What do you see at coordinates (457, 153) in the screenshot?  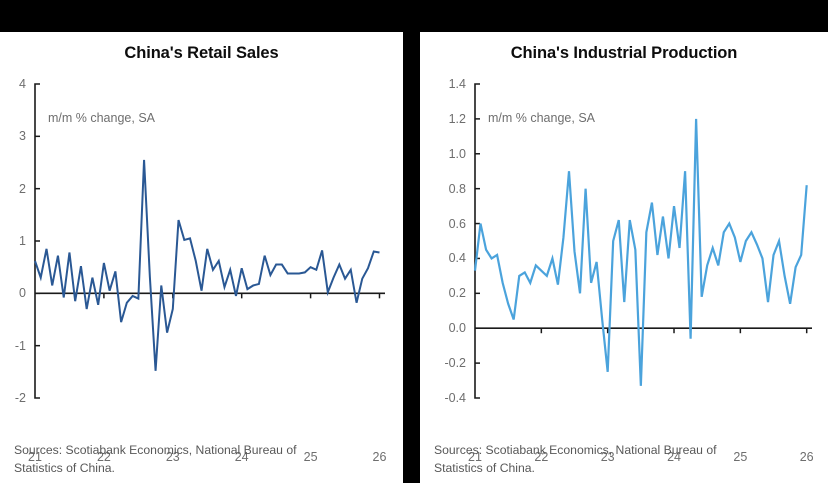 I see `y-axis-tick-label: 1.0` at bounding box center [457, 153].